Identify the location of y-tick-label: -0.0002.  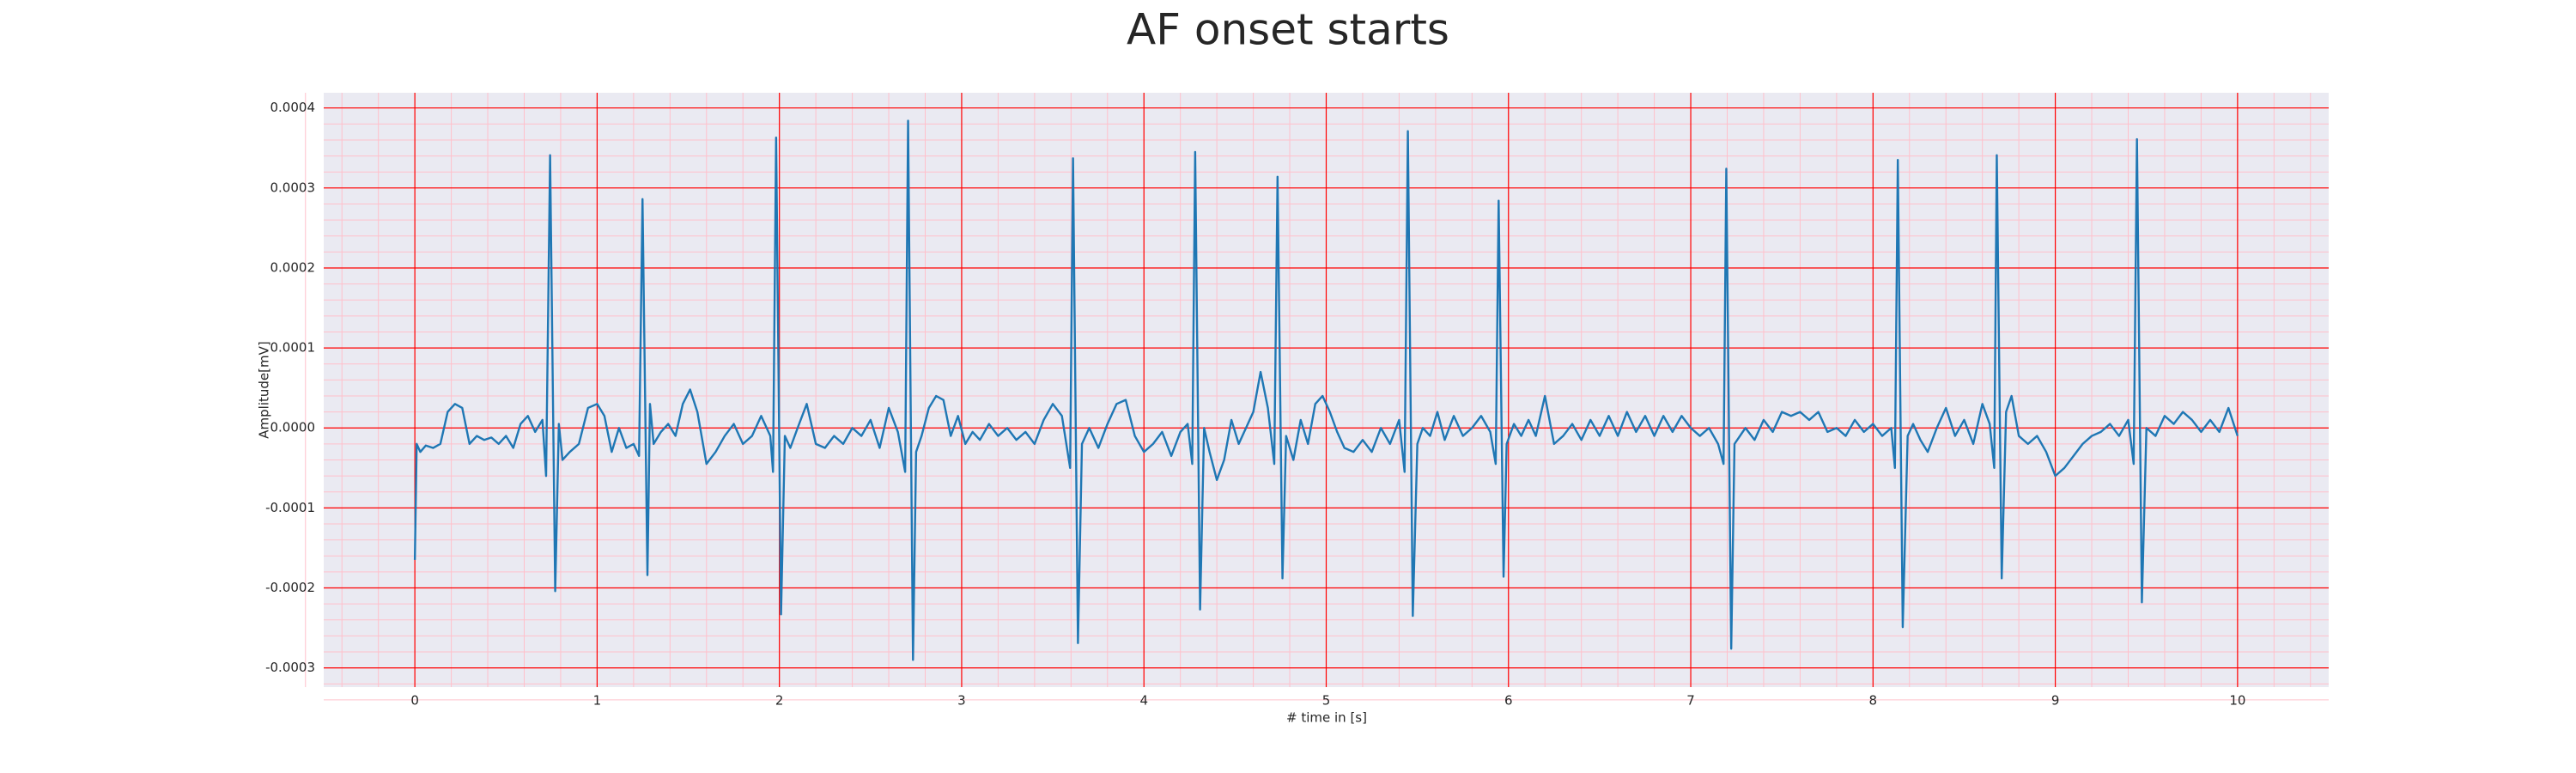
(290, 587).